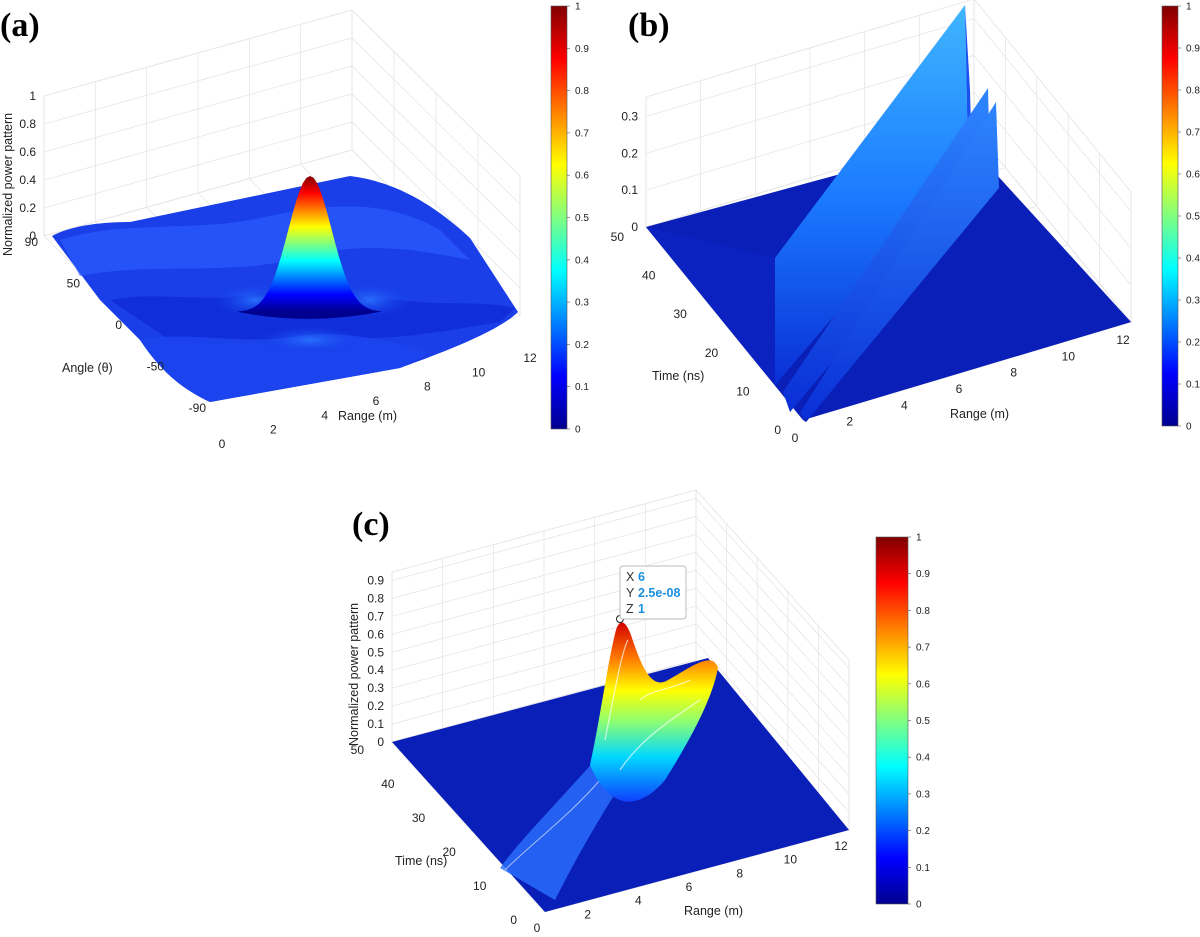 The image size is (1200, 937). What do you see at coordinates (156, 367) in the screenshot?
I see `panel-a-y-tick: -50` at bounding box center [156, 367].